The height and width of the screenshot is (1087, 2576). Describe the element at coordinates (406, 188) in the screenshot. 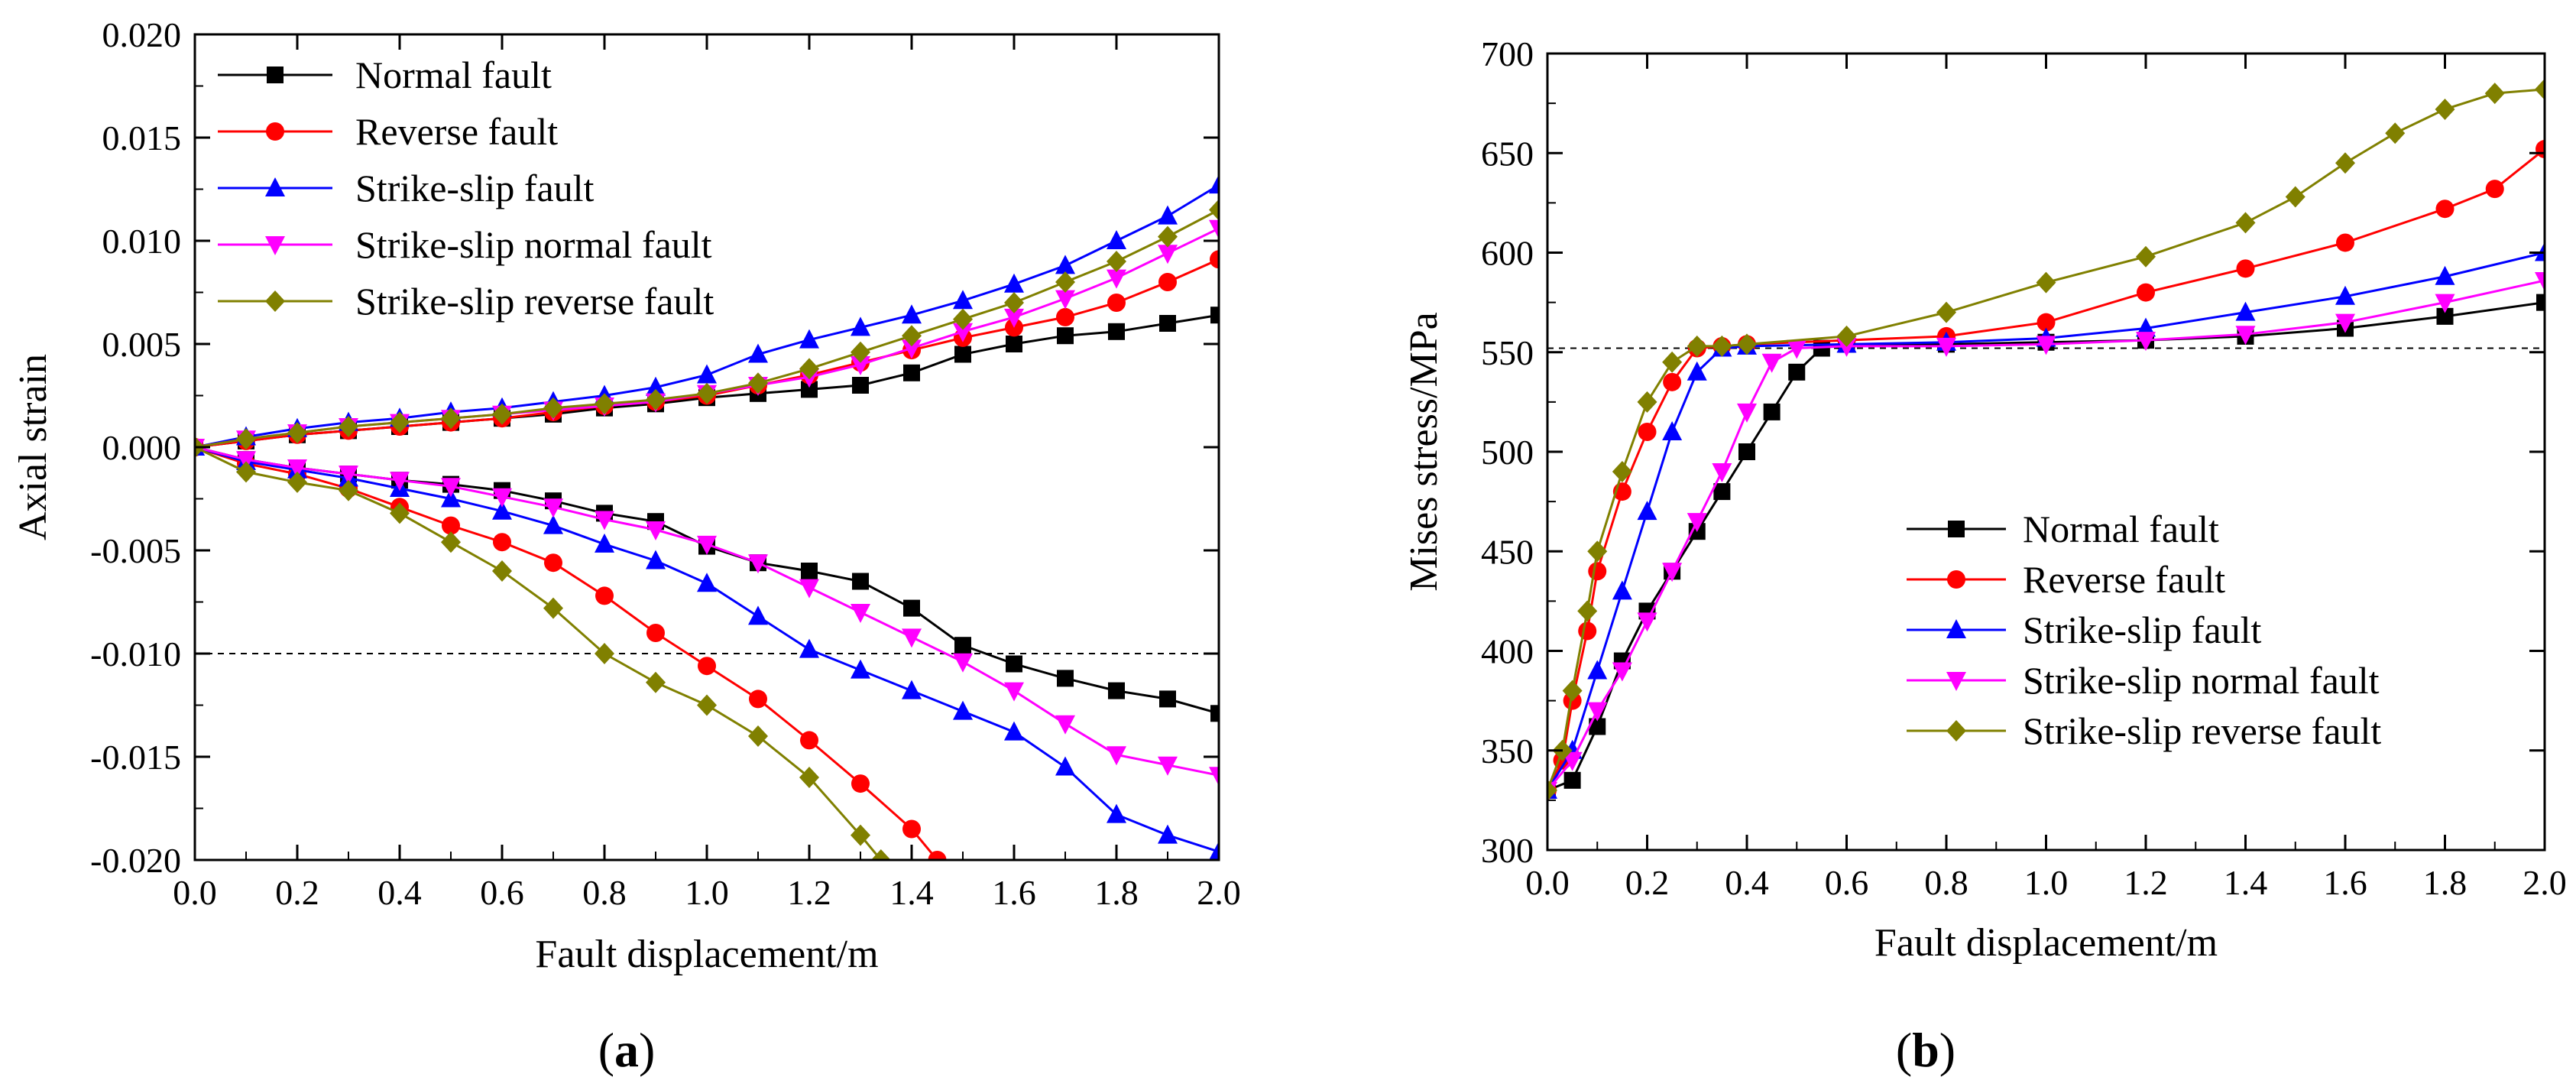

I see `legend-item: Strike-slip fault` at that location.